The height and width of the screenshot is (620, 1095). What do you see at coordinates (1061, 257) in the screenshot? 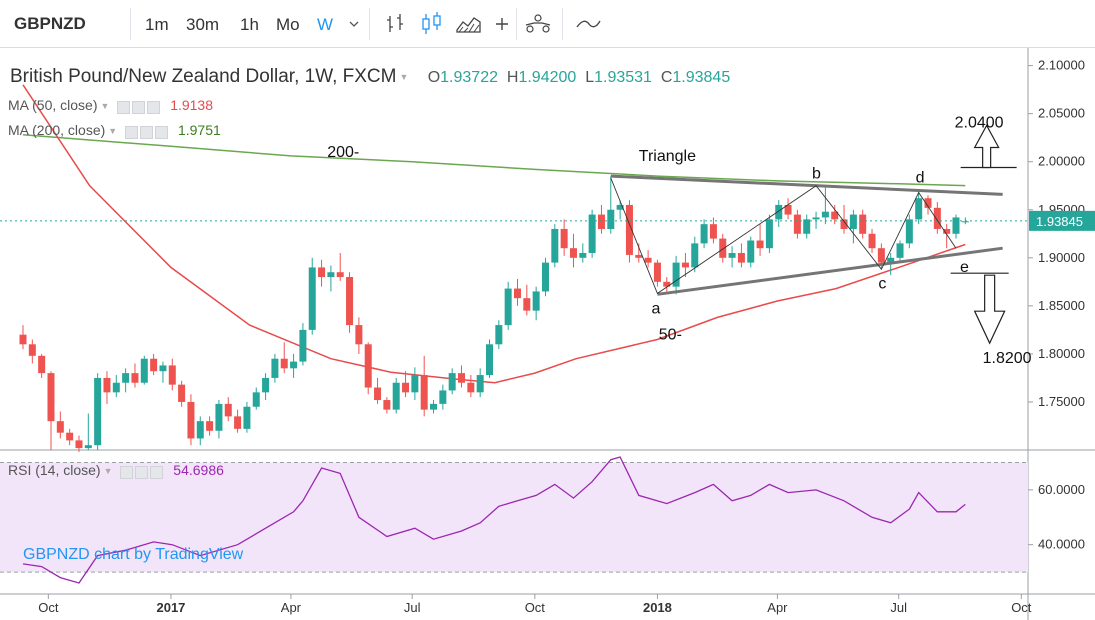
I see `price-tick-label: 1.90000` at bounding box center [1061, 257].